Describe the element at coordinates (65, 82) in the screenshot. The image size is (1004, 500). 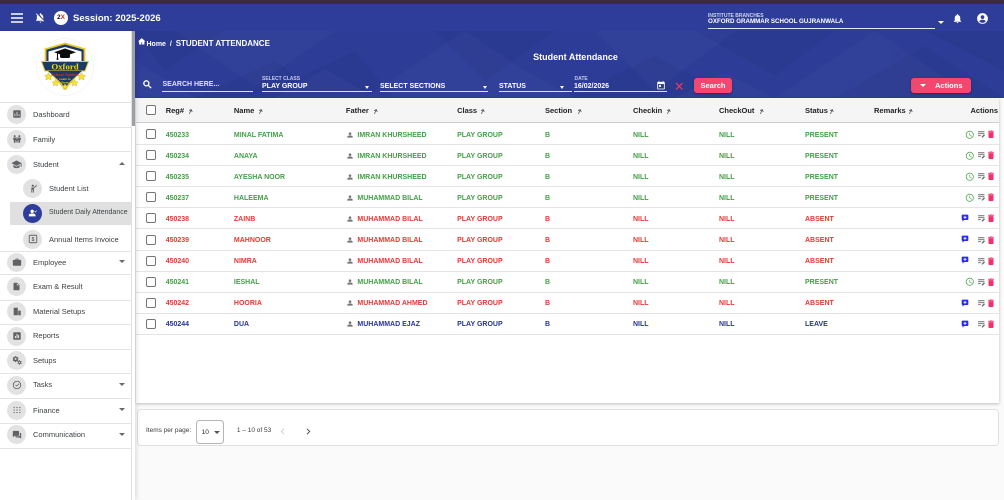
I see `svg-text: Serve` at that location.